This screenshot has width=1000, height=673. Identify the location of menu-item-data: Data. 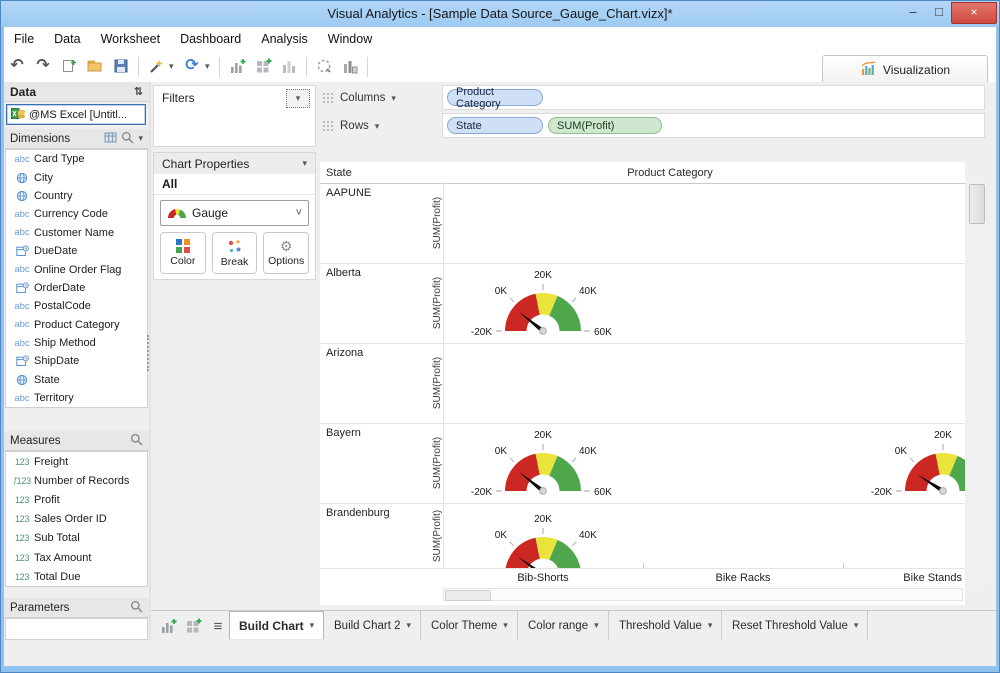
(67, 39).